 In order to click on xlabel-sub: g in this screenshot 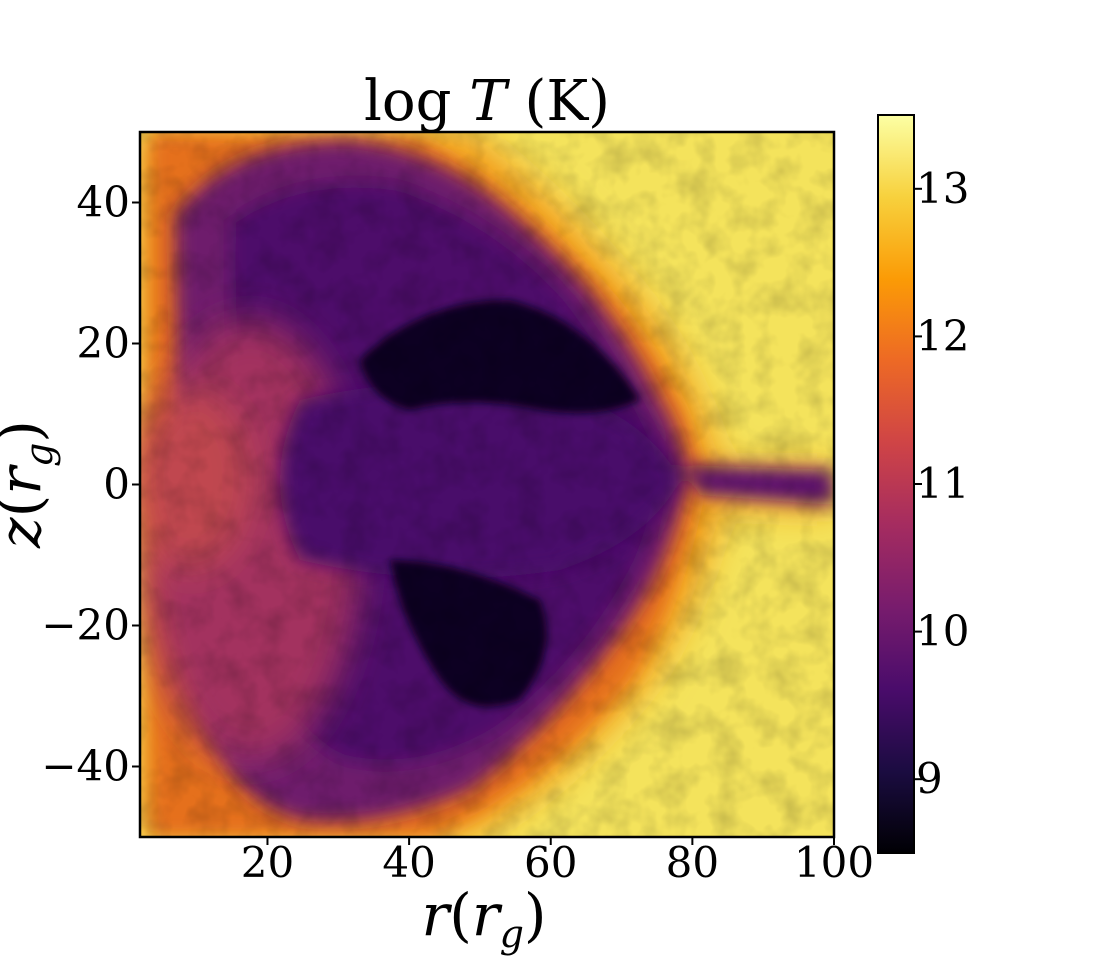, I will do `click(512, 934)`.